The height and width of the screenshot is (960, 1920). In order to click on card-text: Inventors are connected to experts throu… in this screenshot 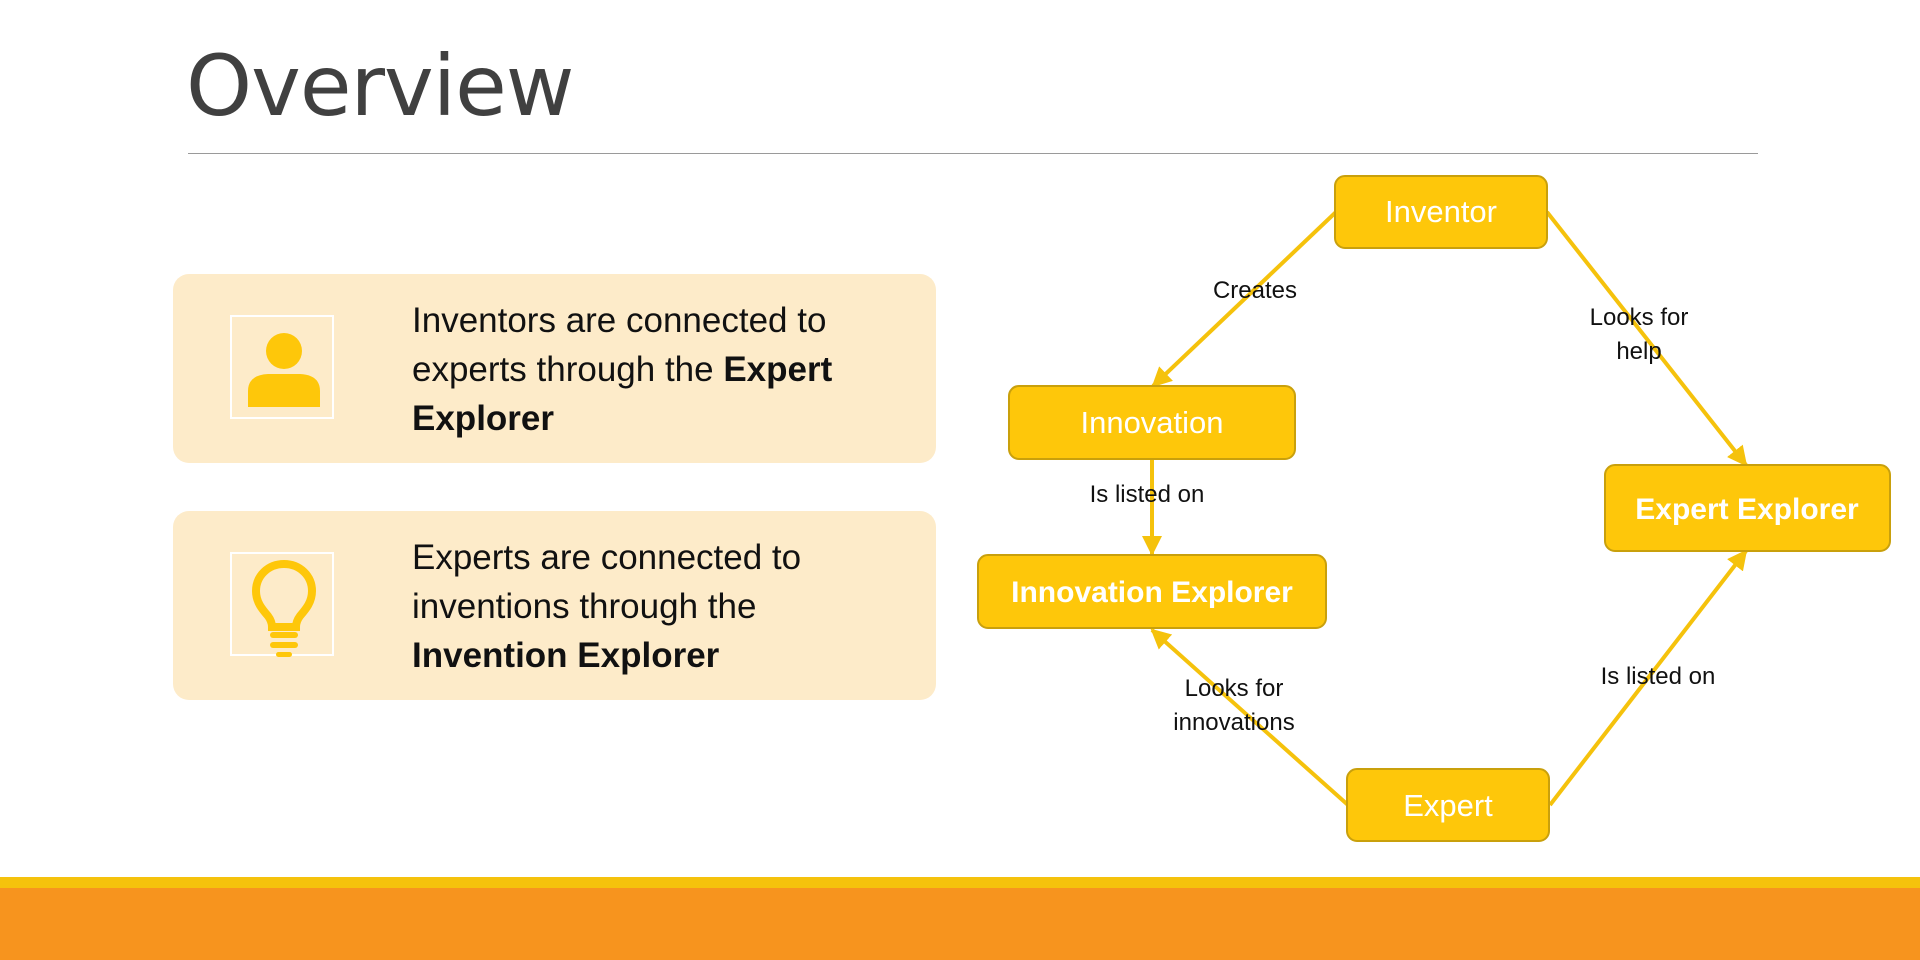, I will do `click(622, 369)`.